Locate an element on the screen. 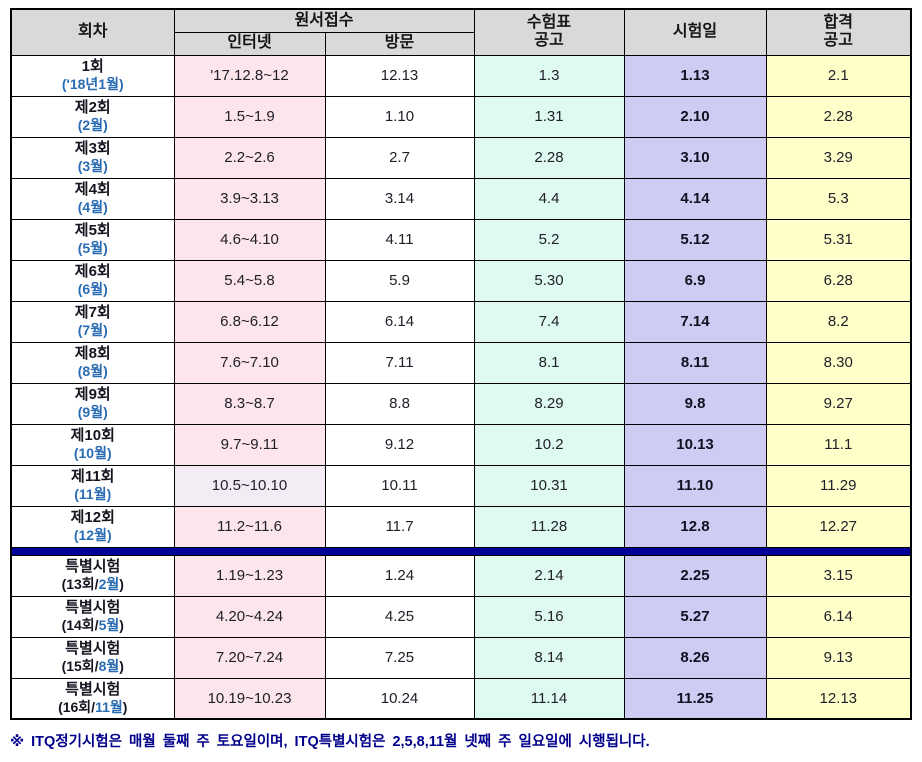  exam-day-cell: 8.26 is located at coordinates (695, 657).